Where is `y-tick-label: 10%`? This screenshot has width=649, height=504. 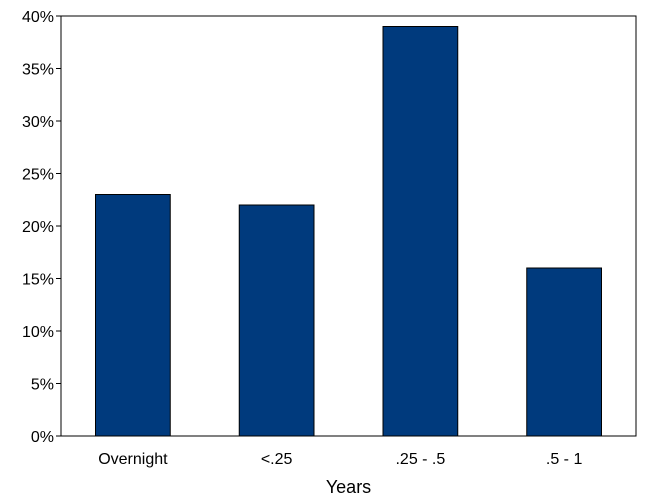
y-tick-label: 10% is located at coordinates (38, 332).